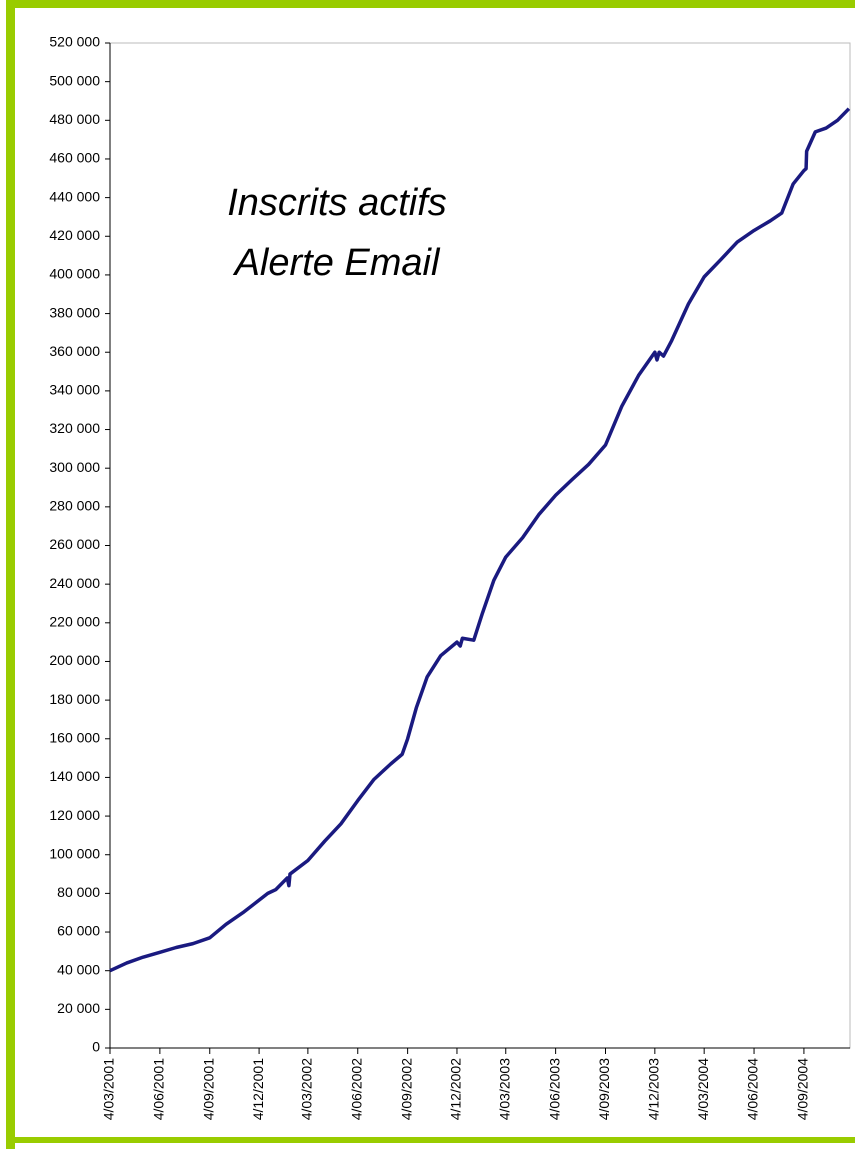  Describe the element at coordinates (74, 351) in the screenshot. I see `y-tick-label: 360 000` at that location.